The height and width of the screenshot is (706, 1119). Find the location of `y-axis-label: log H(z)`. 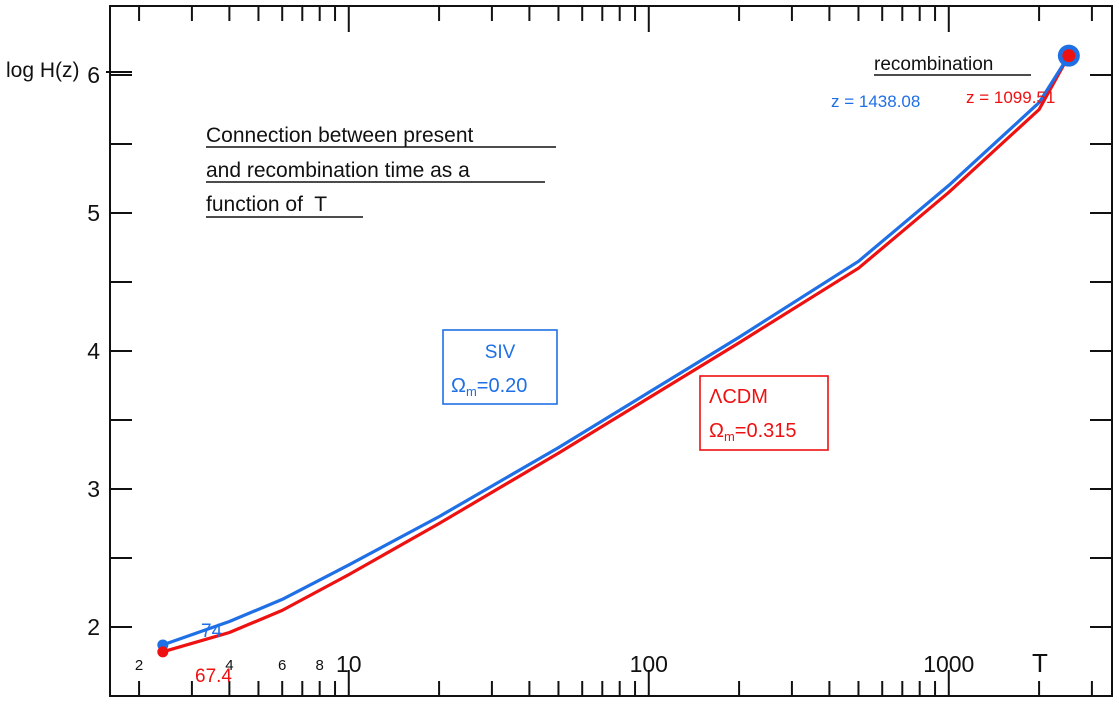

y-axis-label: log H(z) is located at coordinates (43, 70).